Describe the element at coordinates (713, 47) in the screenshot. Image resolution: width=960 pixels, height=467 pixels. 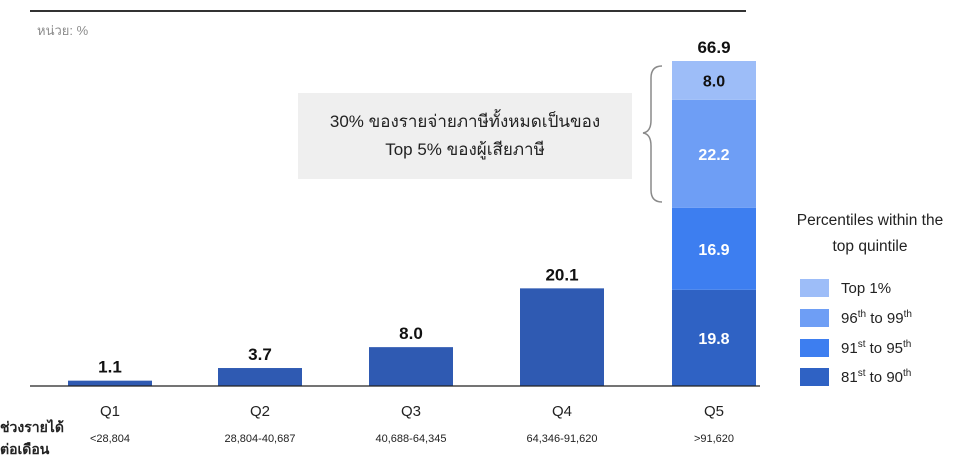
I see `value-label-q5: 66.9` at that location.